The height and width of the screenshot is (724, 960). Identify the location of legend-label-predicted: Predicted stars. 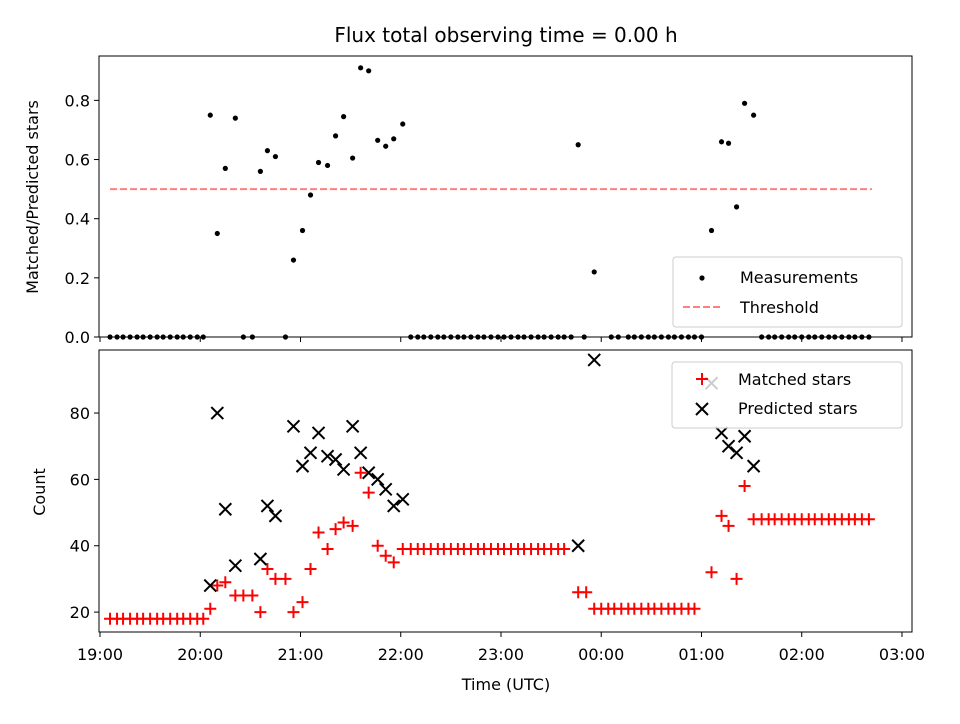
(798, 408).